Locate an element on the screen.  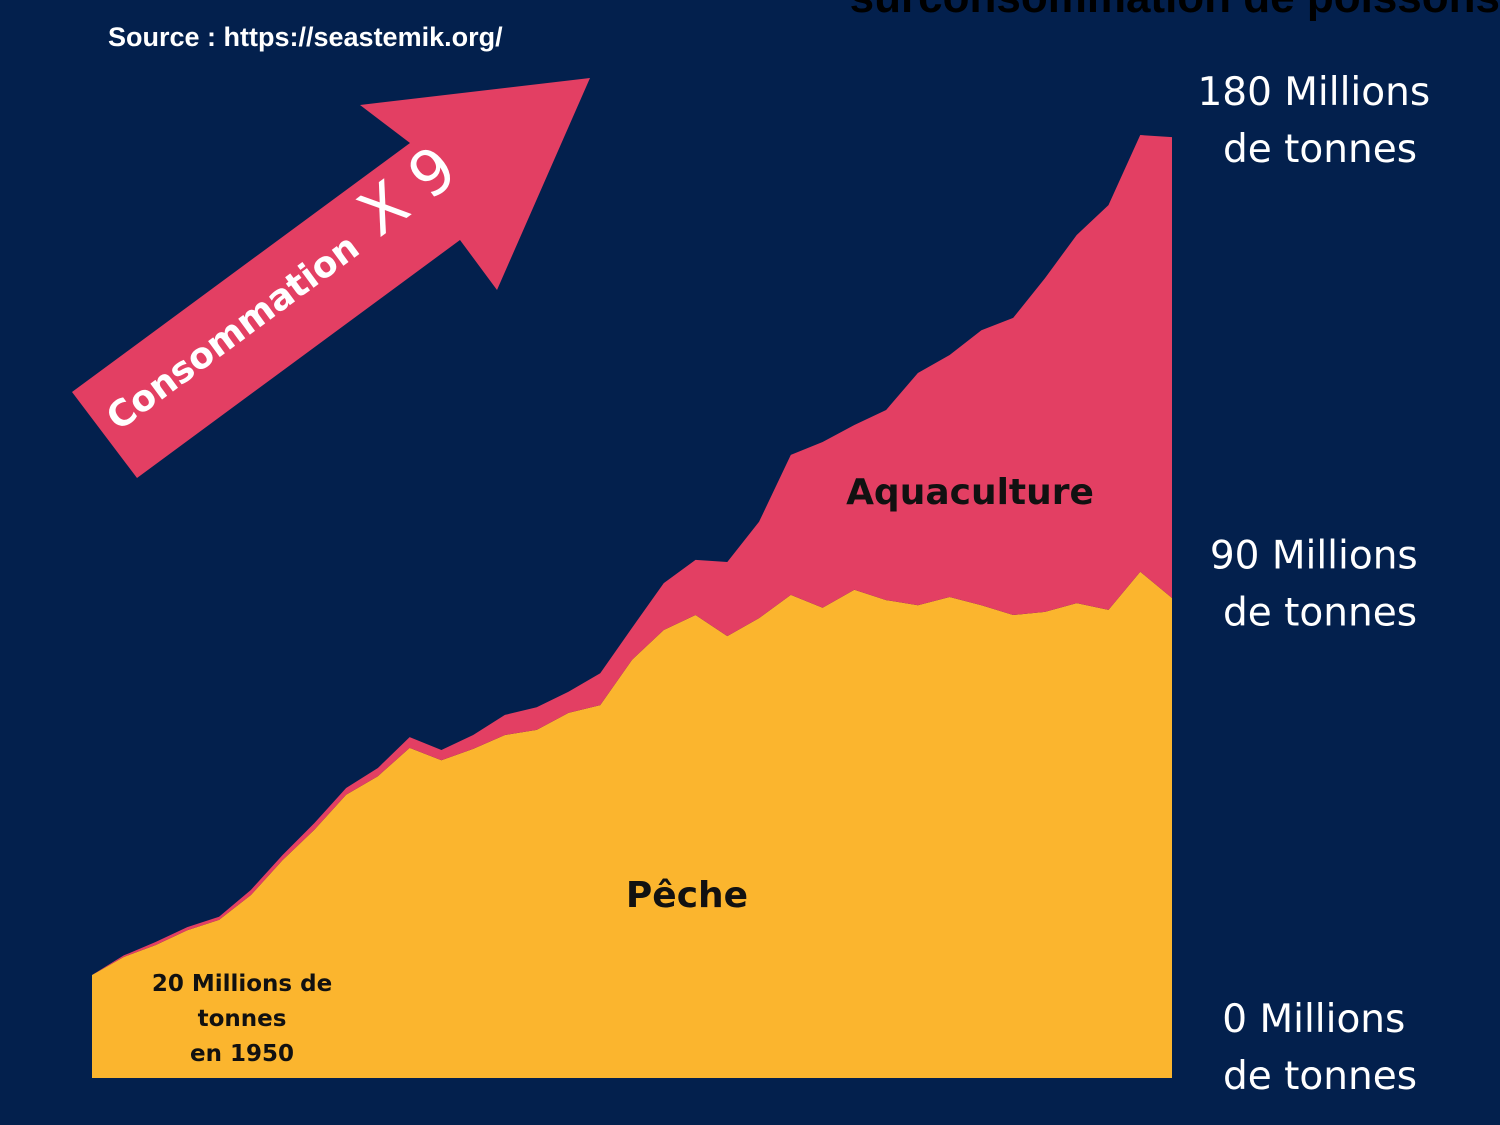
y-tick-label: 0 Millions de tonnes is located at coordinates (1320, 1048).